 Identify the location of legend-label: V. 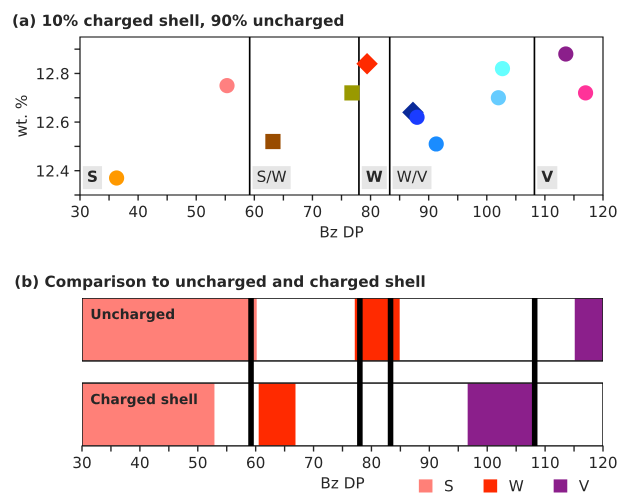
(584, 486).